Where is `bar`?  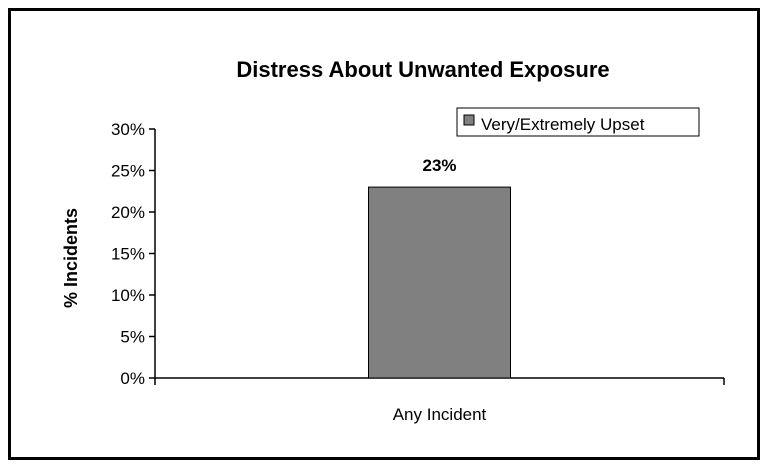
bar is located at coordinates (439, 282).